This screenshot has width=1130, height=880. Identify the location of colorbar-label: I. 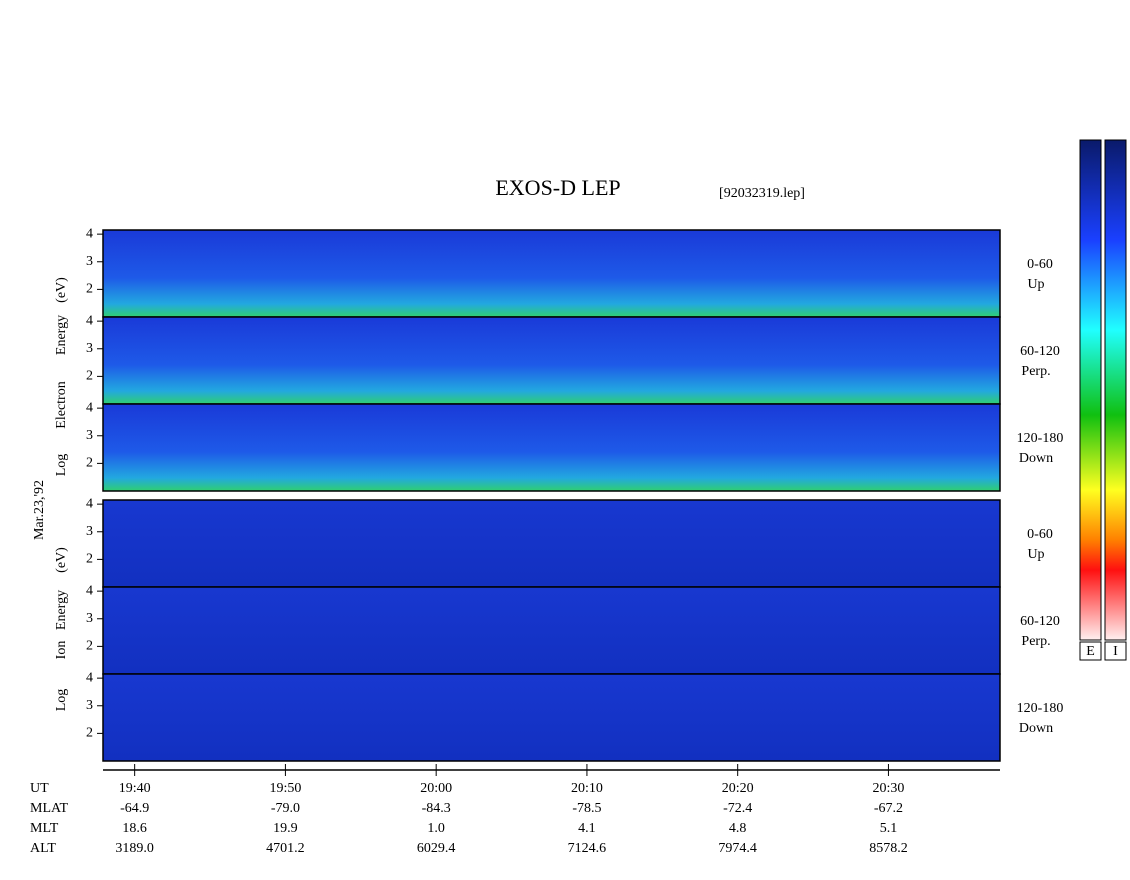
(1115, 651).